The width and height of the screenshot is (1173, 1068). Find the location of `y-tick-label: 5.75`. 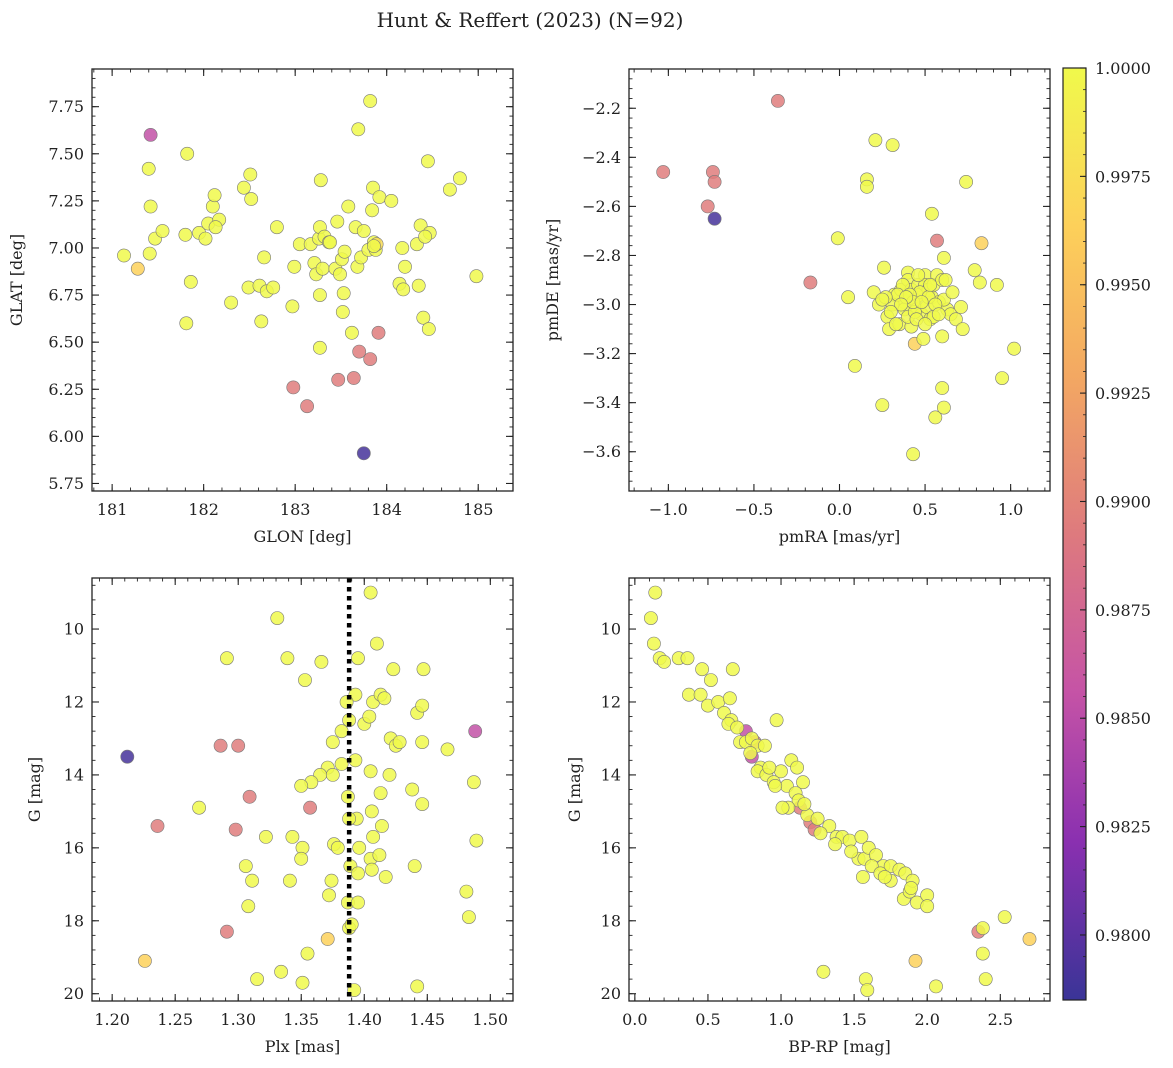

y-tick-label: 5.75 is located at coordinates (66, 483).